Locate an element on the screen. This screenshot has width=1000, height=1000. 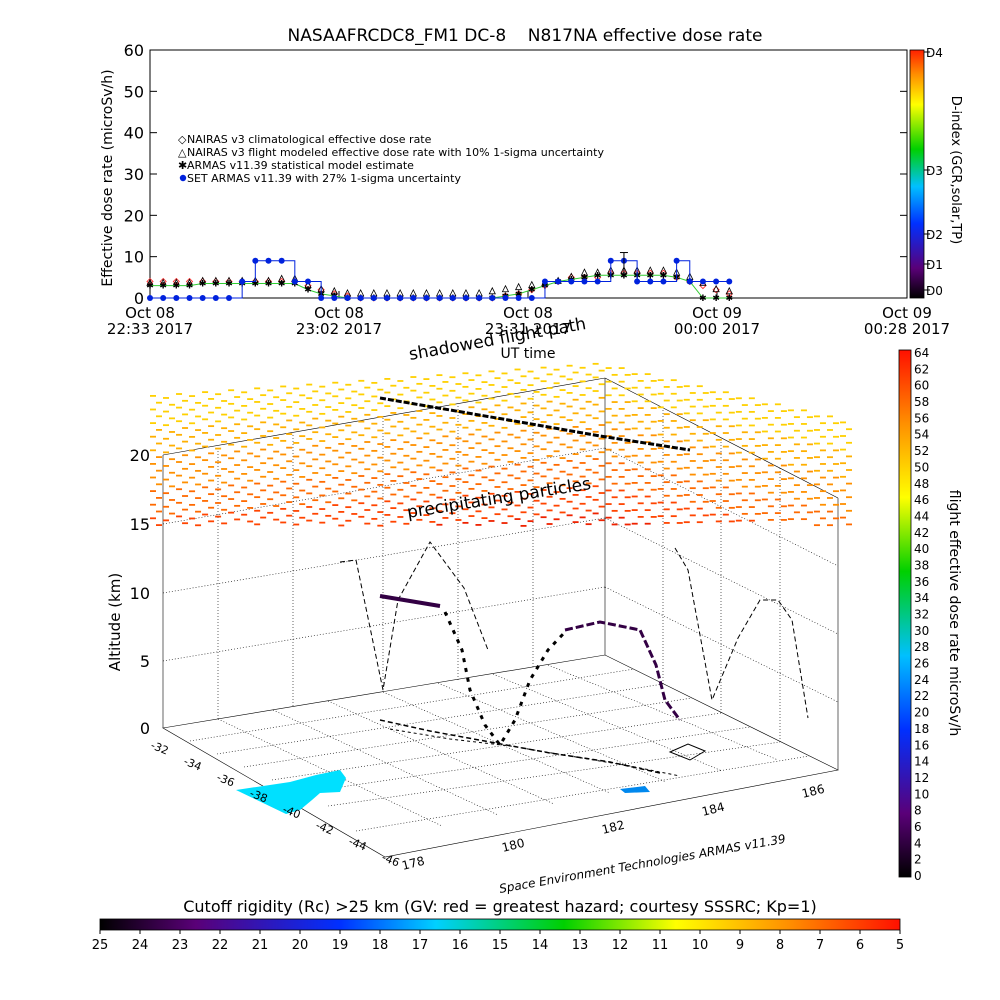
dose-rate-tick-label: 28 is located at coordinates (921, 647).